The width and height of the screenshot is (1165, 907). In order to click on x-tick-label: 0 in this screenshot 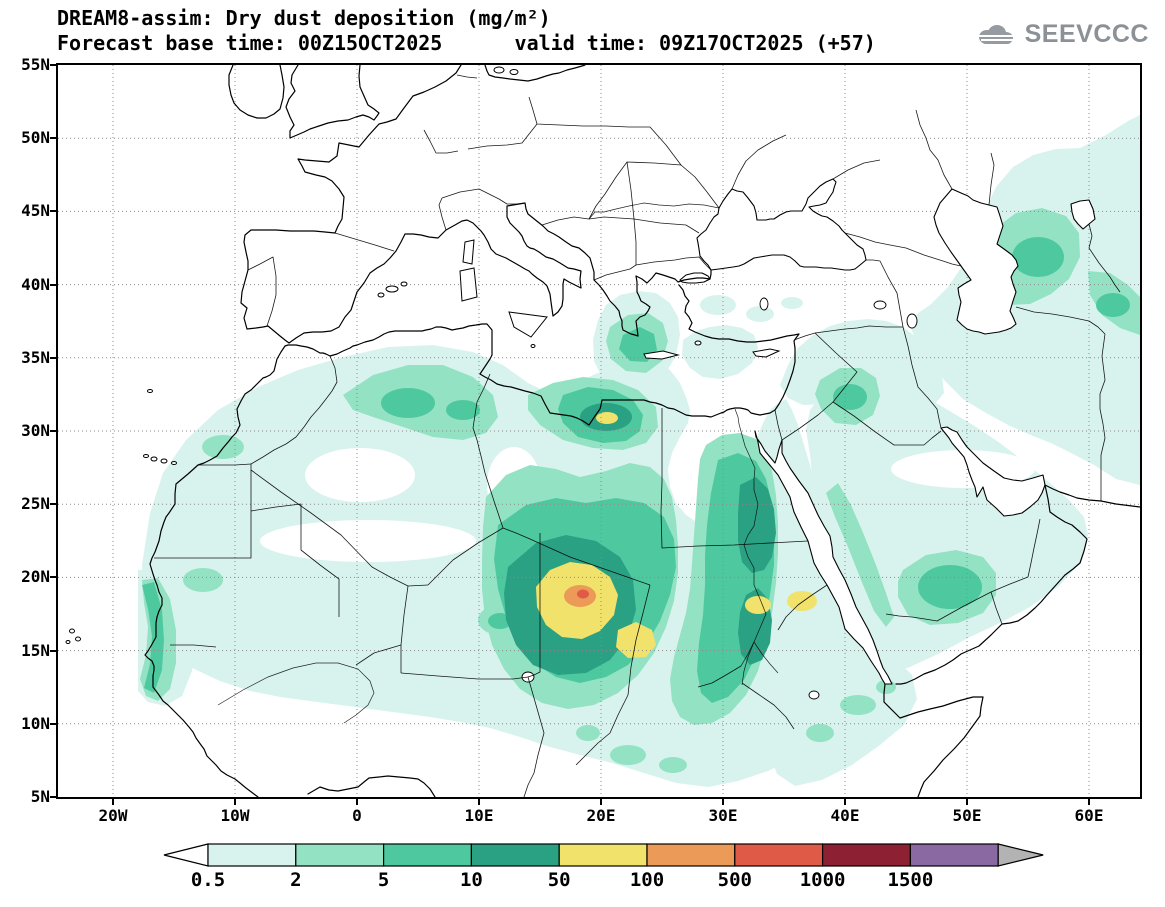, I will do `click(357, 815)`.